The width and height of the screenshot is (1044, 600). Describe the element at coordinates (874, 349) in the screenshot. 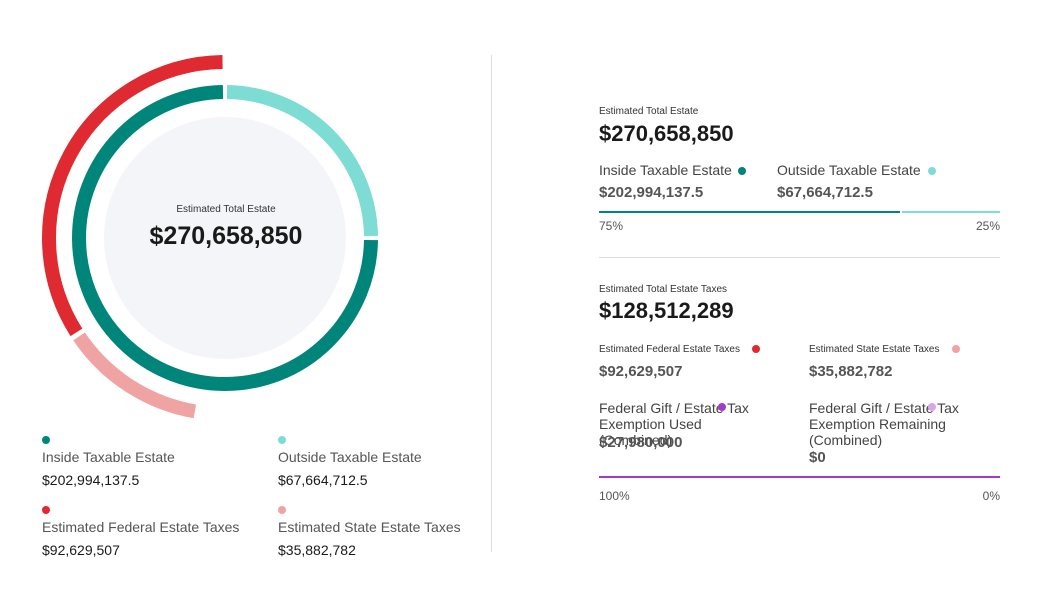

I see `state-label: Estimated State Estate Taxes` at that location.